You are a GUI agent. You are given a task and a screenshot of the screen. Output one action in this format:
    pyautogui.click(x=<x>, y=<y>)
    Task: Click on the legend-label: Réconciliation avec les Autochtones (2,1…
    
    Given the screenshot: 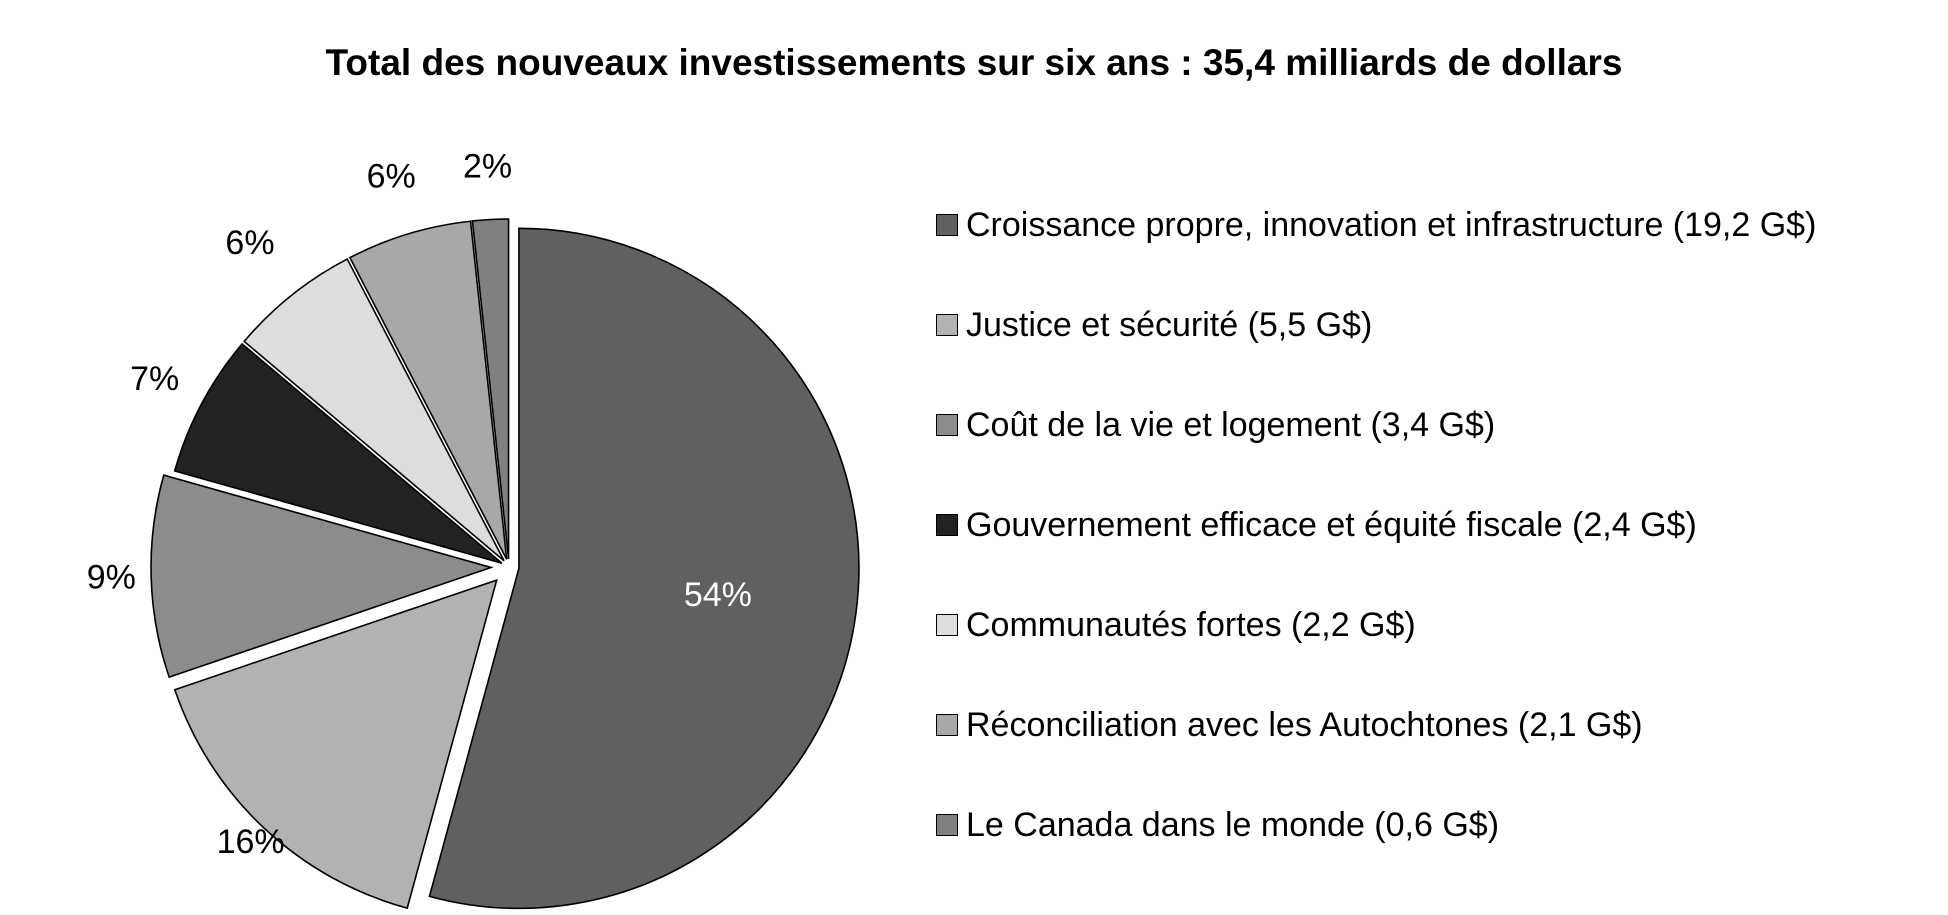 What is the action you would take?
    pyautogui.click(x=1304, y=724)
    